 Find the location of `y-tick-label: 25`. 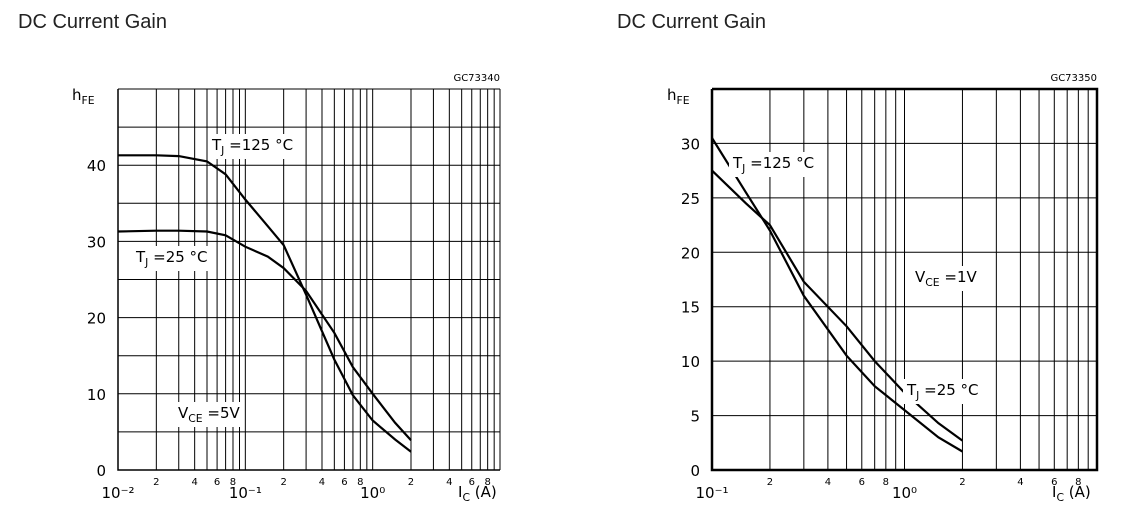

y-tick-label: 25 is located at coordinates (690, 199).